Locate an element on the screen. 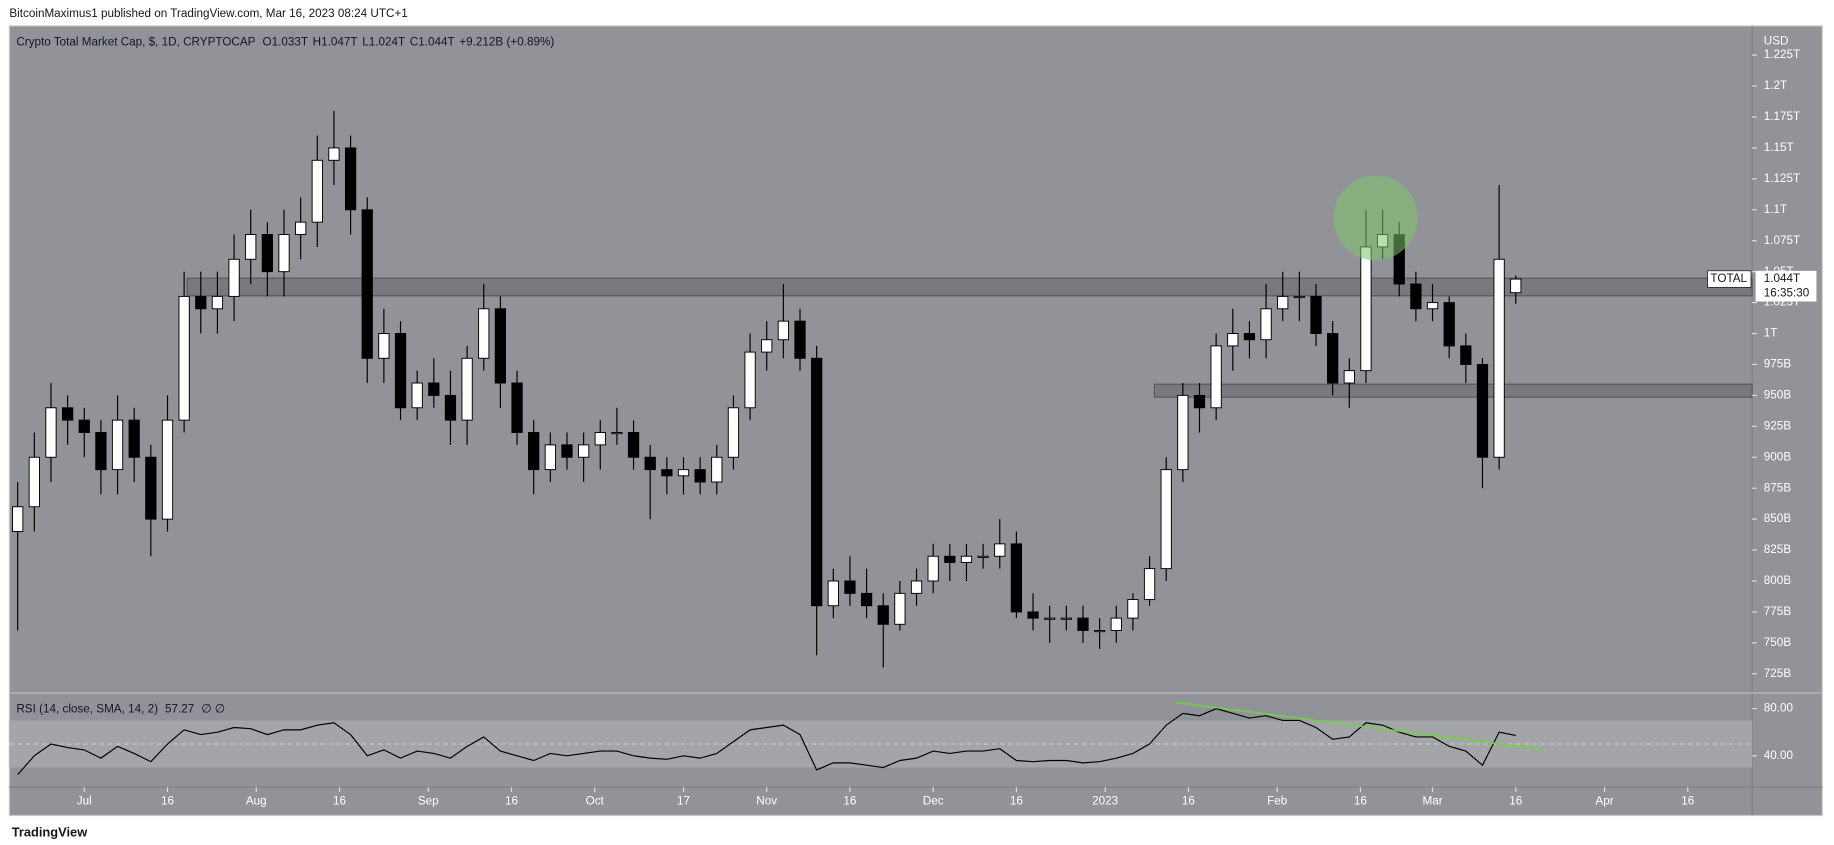  x-tick-label: Feb is located at coordinates (1277, 800).